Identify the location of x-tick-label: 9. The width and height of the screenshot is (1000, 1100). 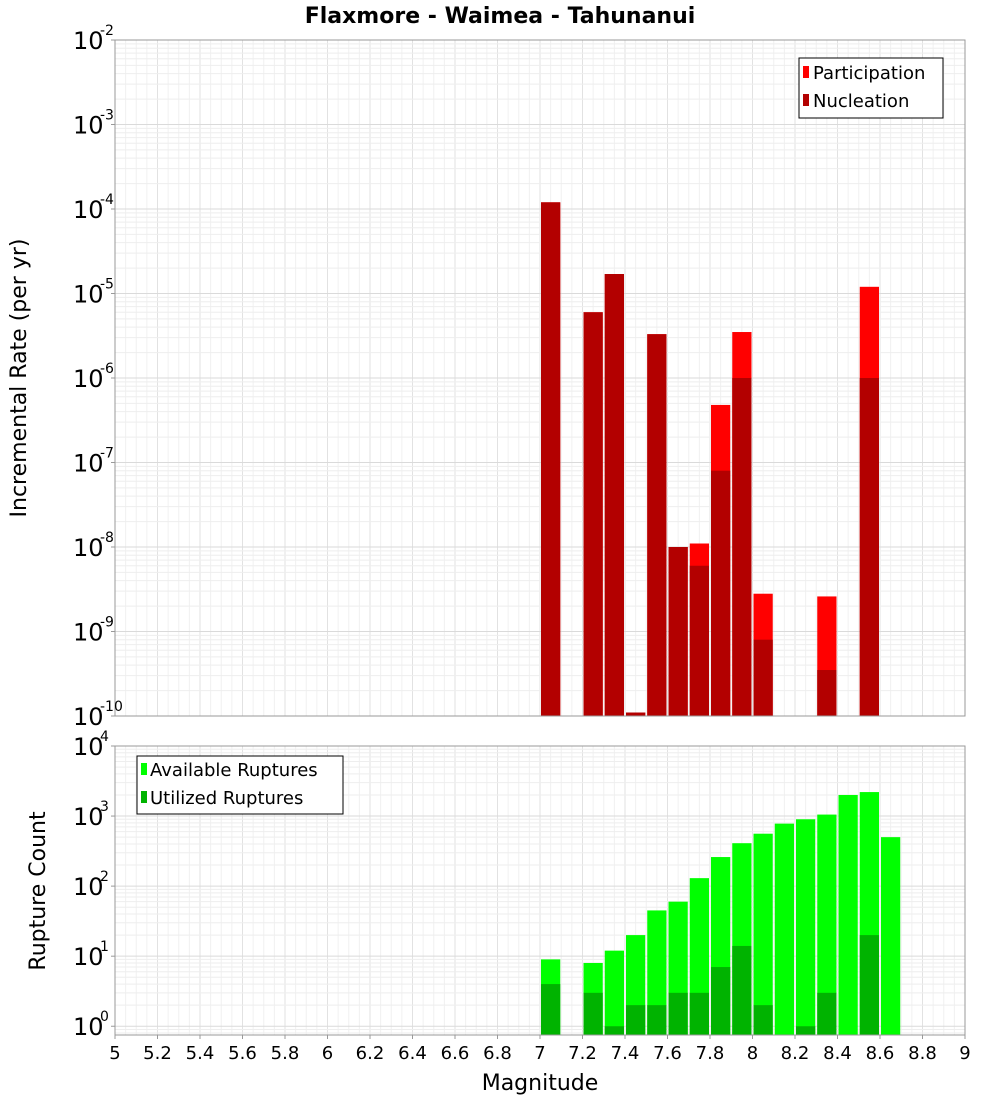
(964, 1053).